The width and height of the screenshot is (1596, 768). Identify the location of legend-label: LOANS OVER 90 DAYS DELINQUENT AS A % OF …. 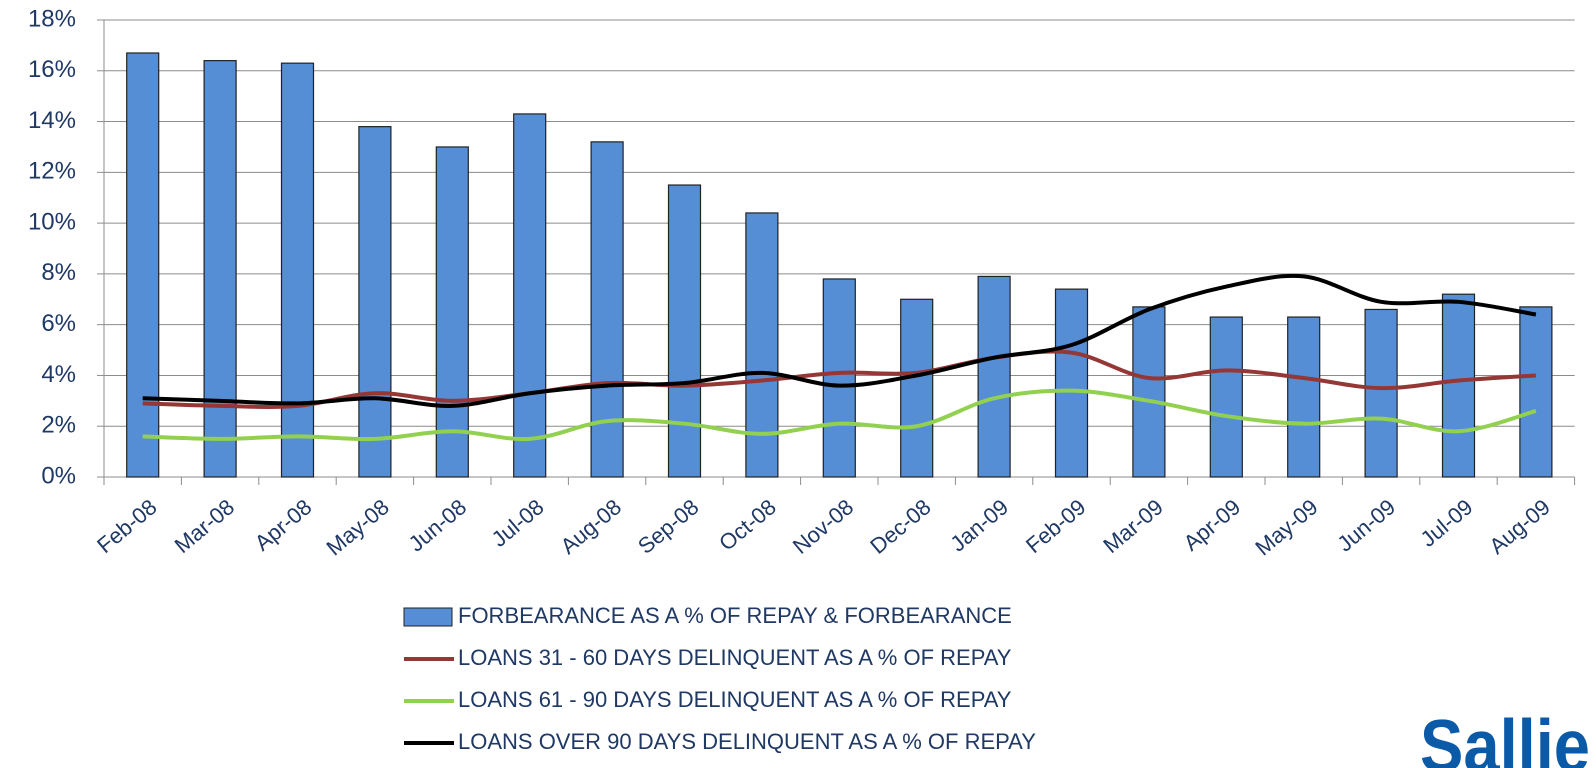
(747, 741).